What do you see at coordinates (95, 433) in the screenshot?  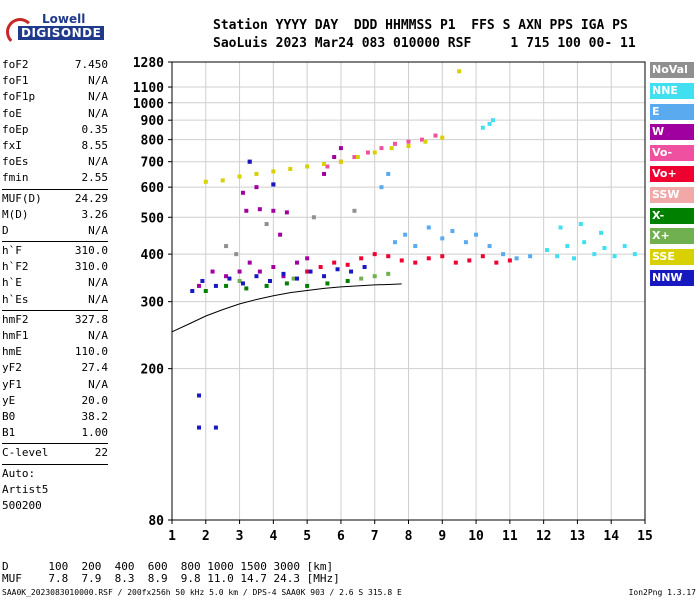 I see `param-value: 1.00` at bounding box center [95, 433].